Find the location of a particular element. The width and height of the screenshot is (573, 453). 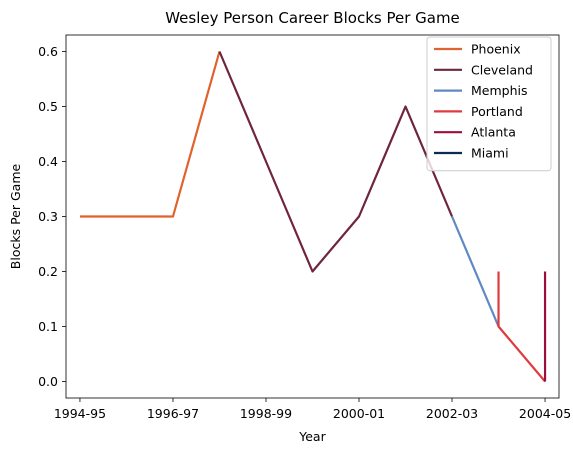

chart-title: Wesley Person Career Blocks Per Game is located at coordinates (312, 18).